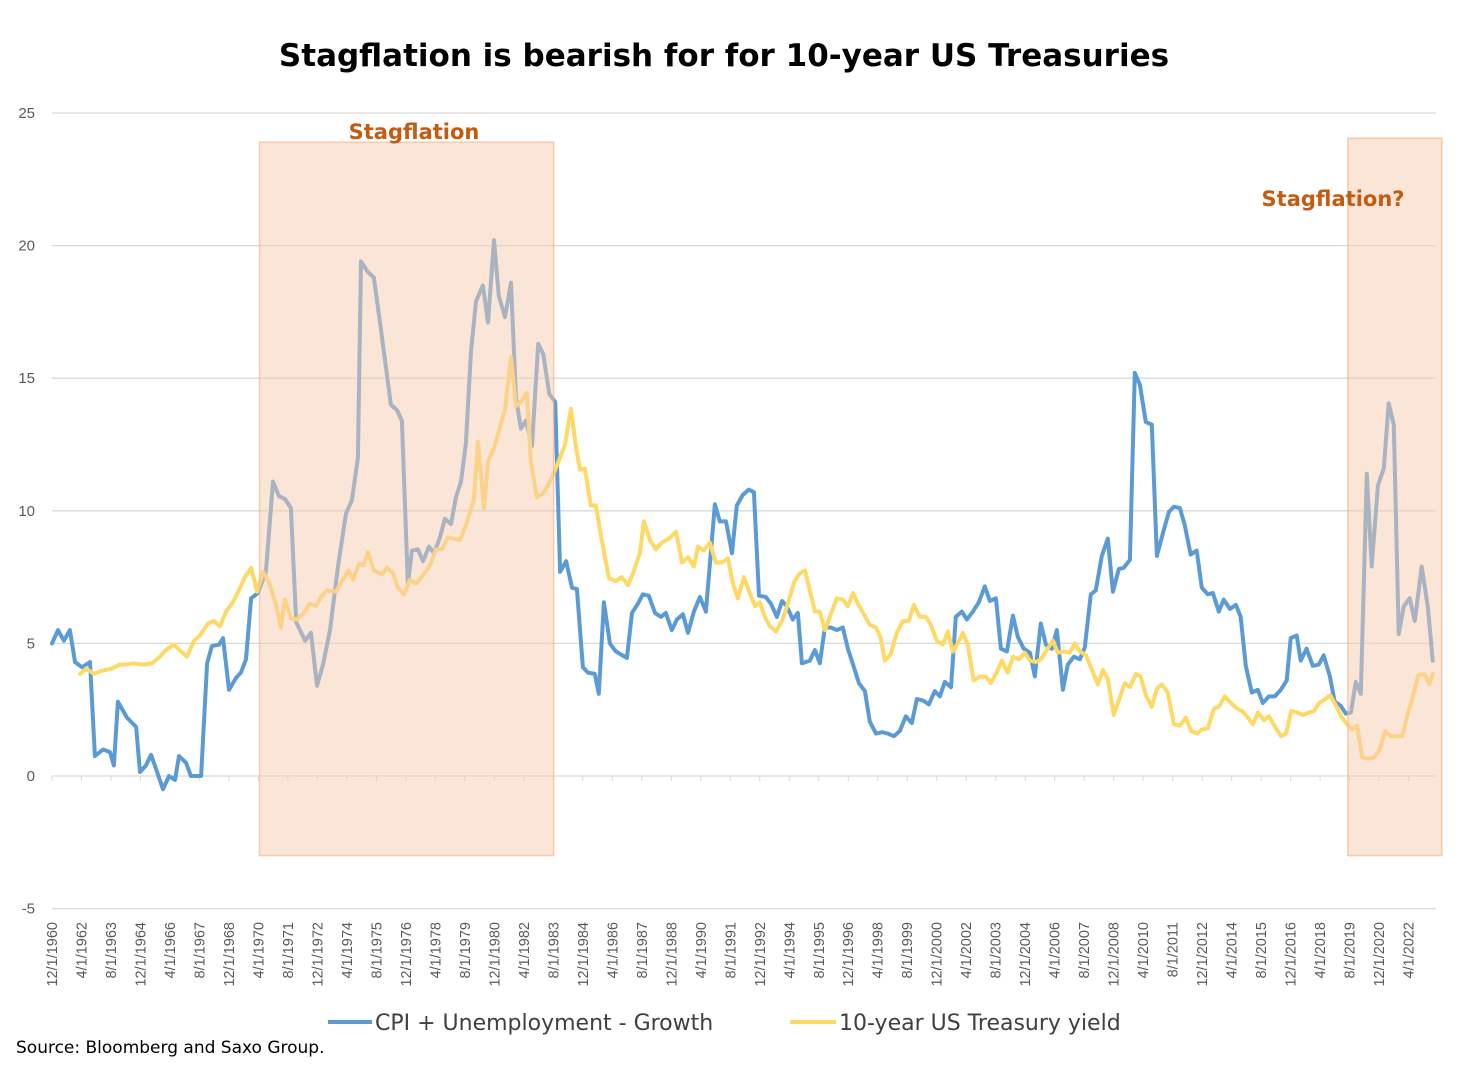 The width and height of the screenshot is (1459, 1068). Describe the element at coordinates (790, 950) in the screenshot. I see `x-tick-label: 4/1/1994` at that location.